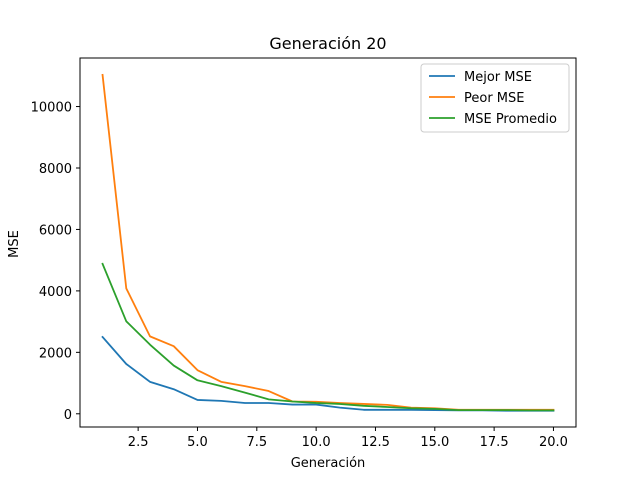 The width and height of the screenshot is (640, 480). Describe the element at coordinates (328, 463) in the screenshot. I see `x-axis-label: Generación` at that location.